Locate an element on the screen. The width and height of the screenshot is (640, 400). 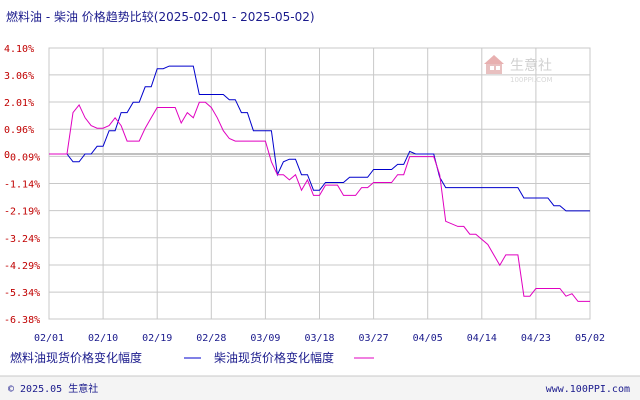
y-zero-label: 0 is located at coordinates (7, 155).